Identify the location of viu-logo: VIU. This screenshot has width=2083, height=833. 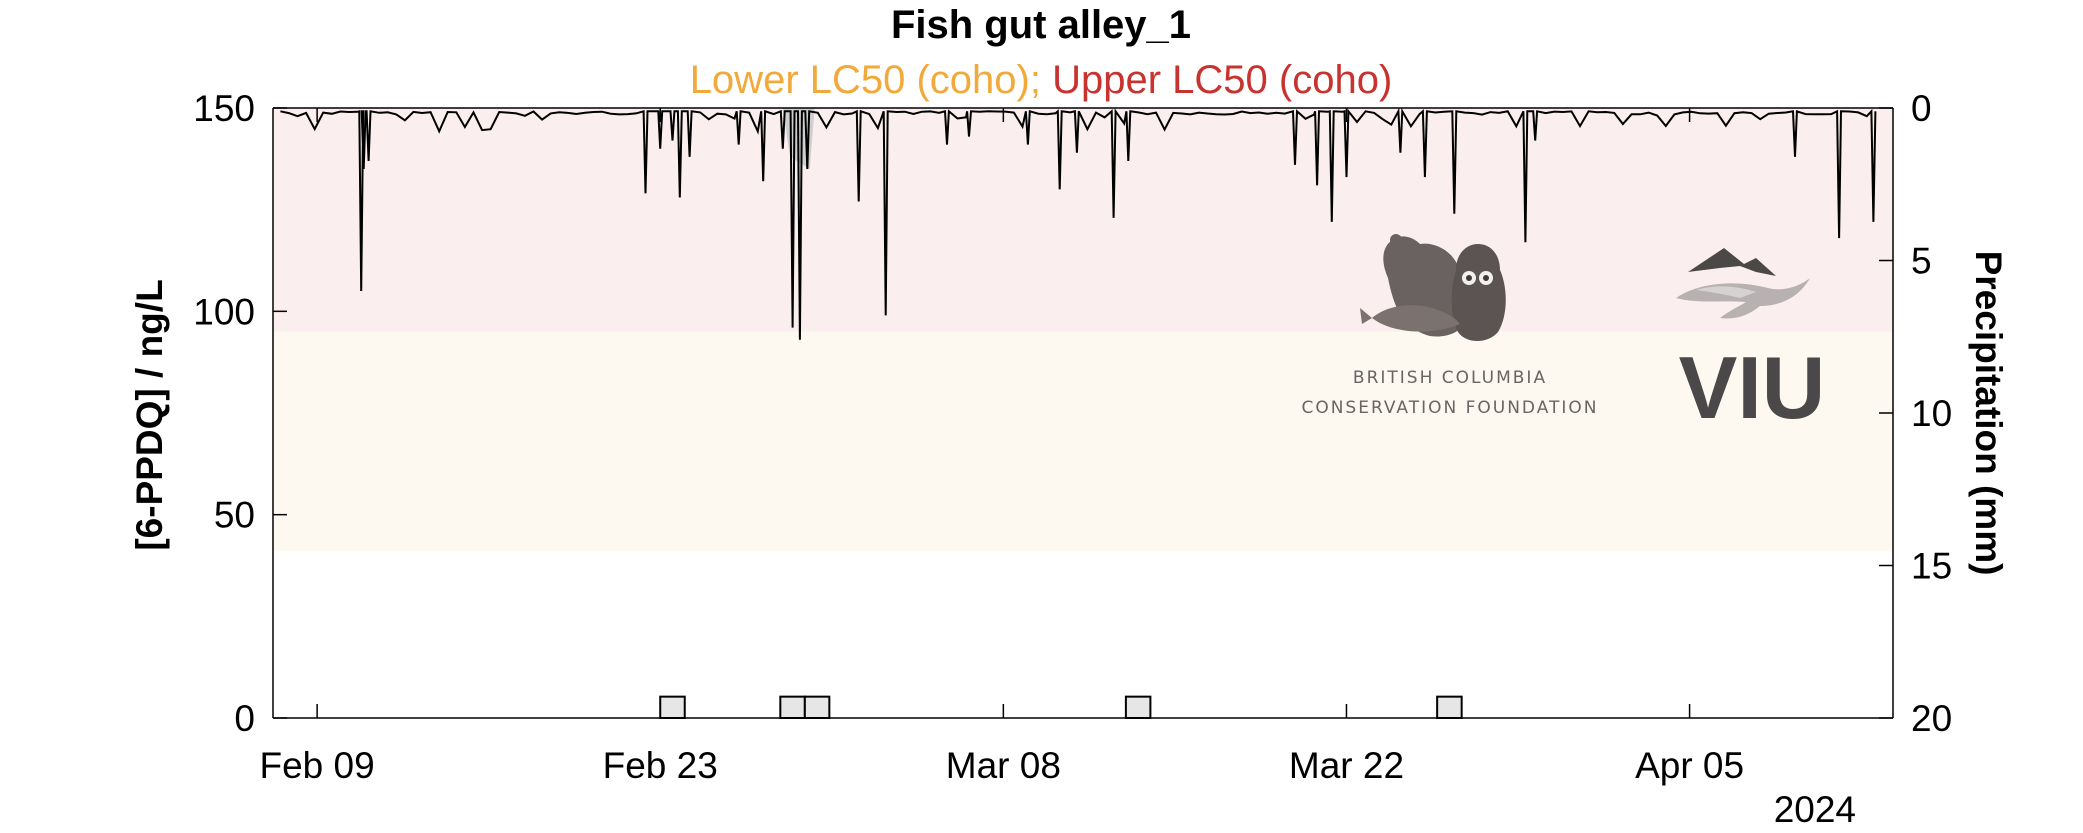
(1750, 342).